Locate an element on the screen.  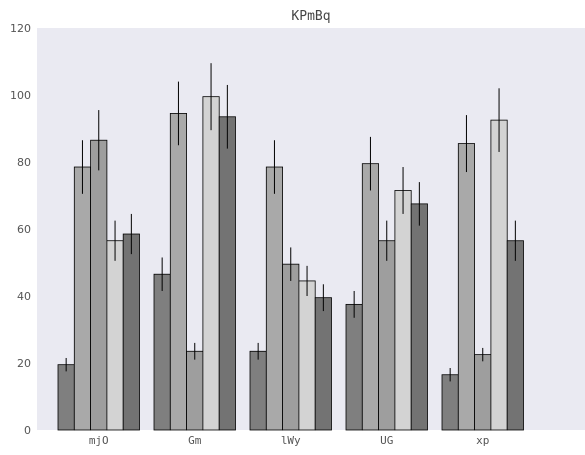
y-tick-label: 20 is located at coordinates (24, 363).